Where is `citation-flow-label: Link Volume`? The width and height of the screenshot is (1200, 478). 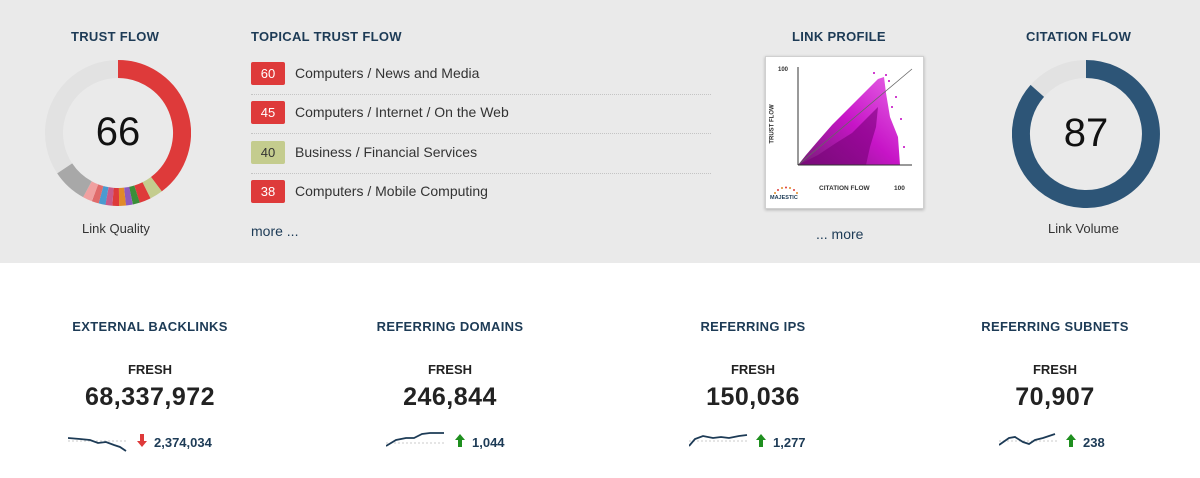
citation-flow-label: Link Volume is located at coordinates (1083, 228).